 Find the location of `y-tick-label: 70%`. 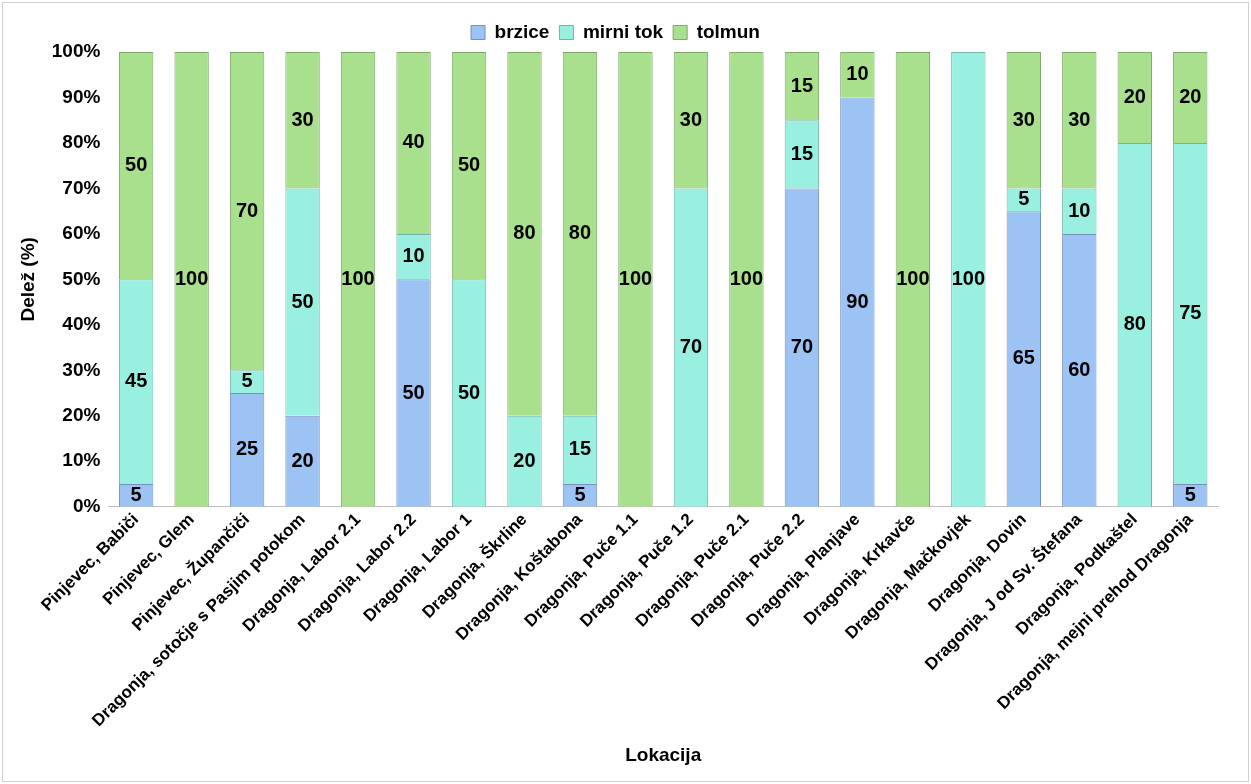

y-tick-label: 70% is located at coordinates (81, 187).